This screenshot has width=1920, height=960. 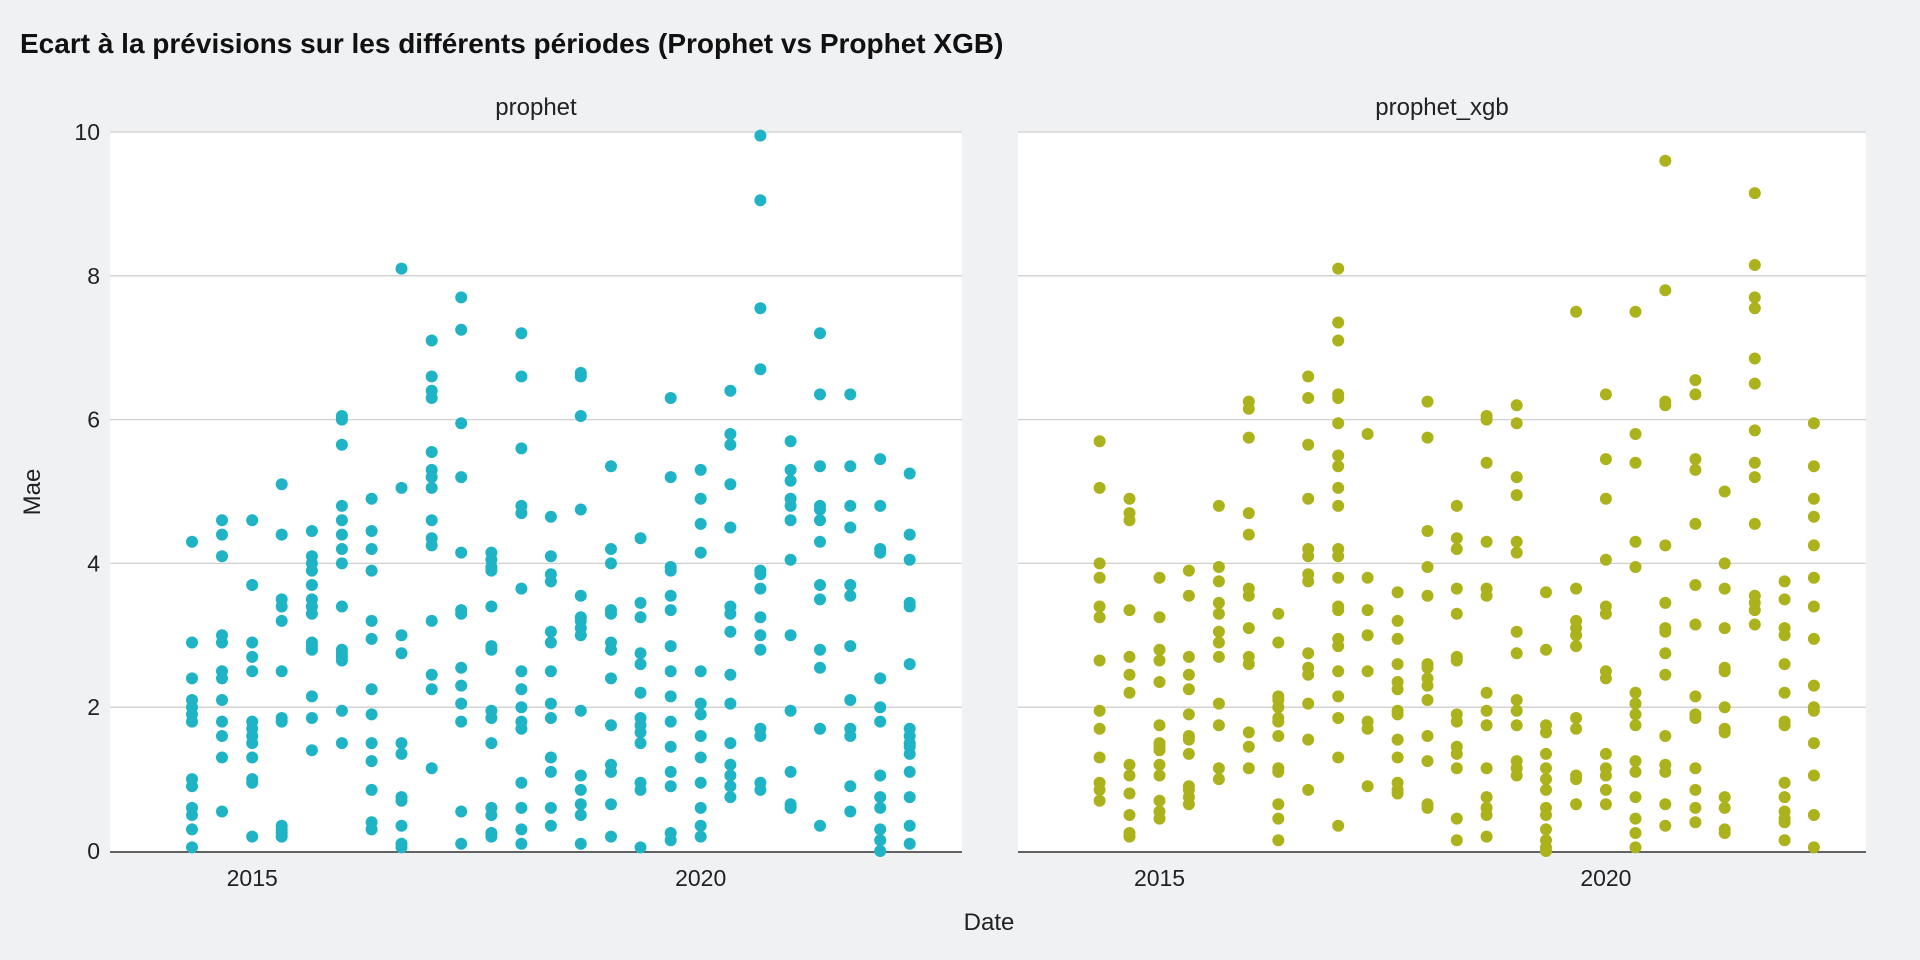 I want to click on y-tick-label: 4, so click(x=93, y=563).